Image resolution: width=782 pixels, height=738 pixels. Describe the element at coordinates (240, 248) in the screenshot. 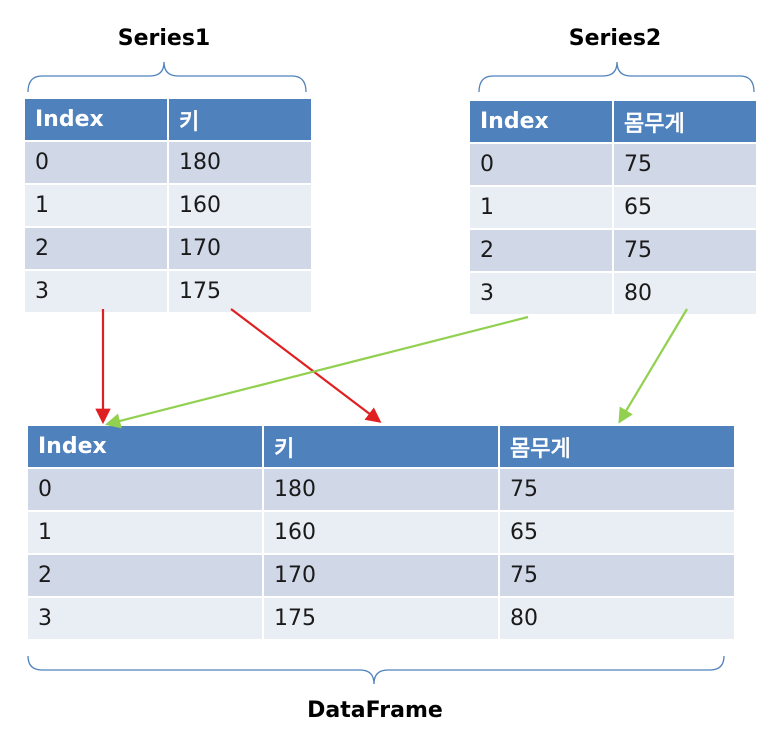

I see `series1-value-cell: 170` at that location.